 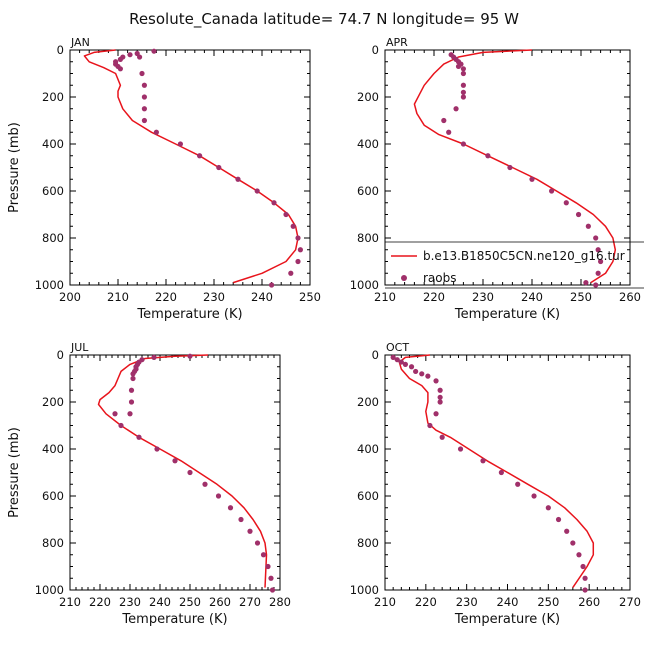 I want to click on x-tick-label: 280, so click(x=280, y=602).